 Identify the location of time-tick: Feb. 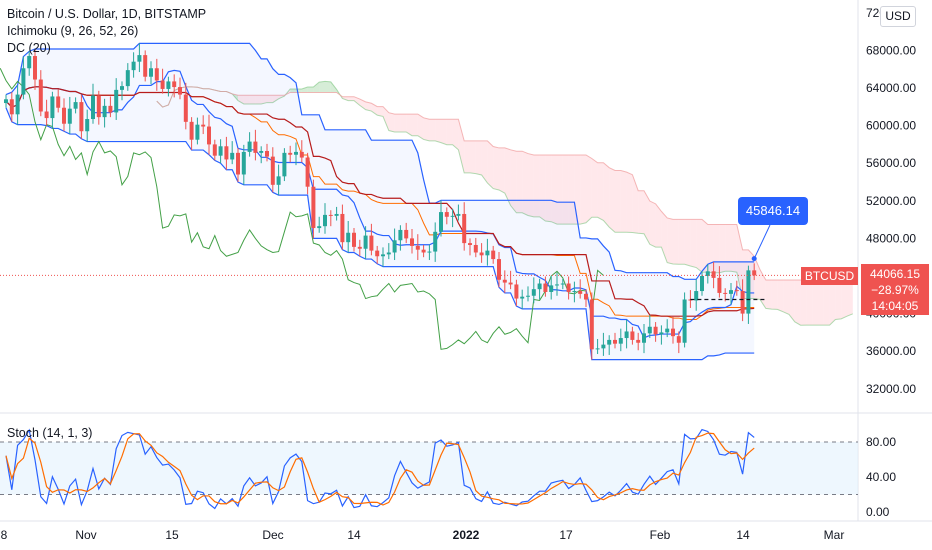
(660, 535).